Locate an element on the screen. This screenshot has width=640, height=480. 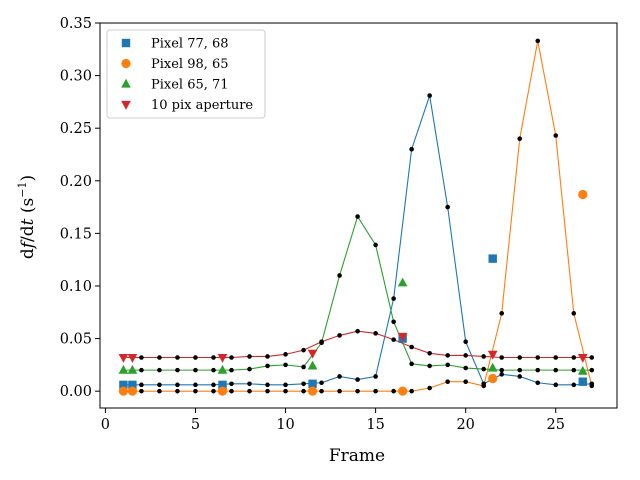
y-tick-label: 0.20 is located at coordinates (76, 182).